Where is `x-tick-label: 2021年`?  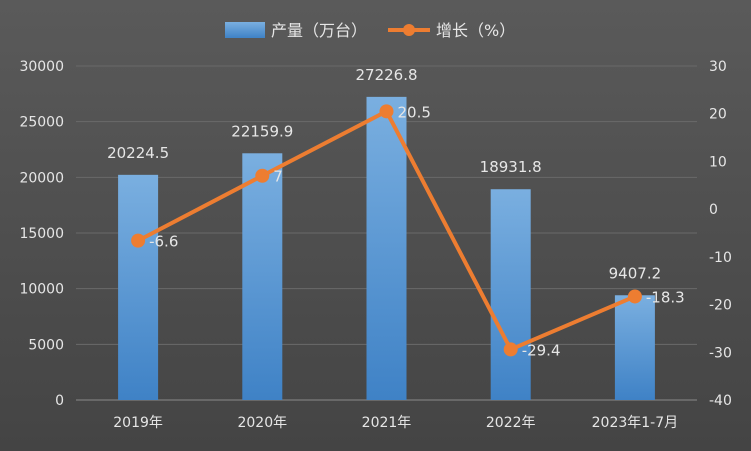 x-tick-label: 2021年 is located at coordinates (387, 423).